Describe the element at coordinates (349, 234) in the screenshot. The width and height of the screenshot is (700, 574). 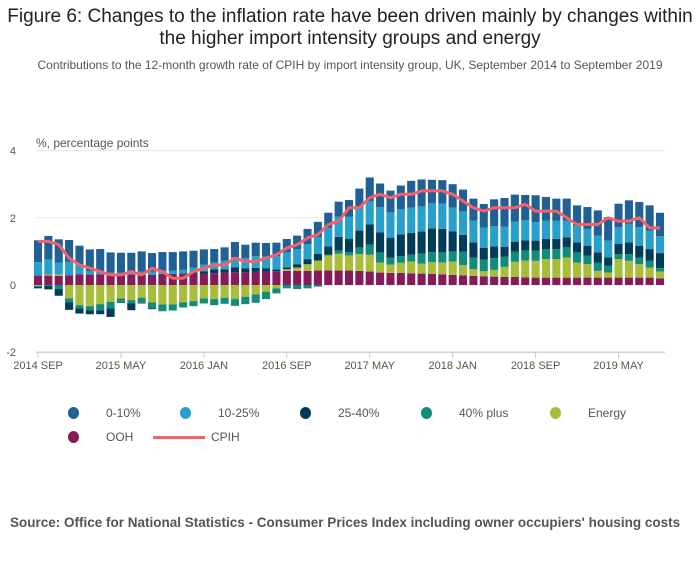
I see `cpih-line` at that location.